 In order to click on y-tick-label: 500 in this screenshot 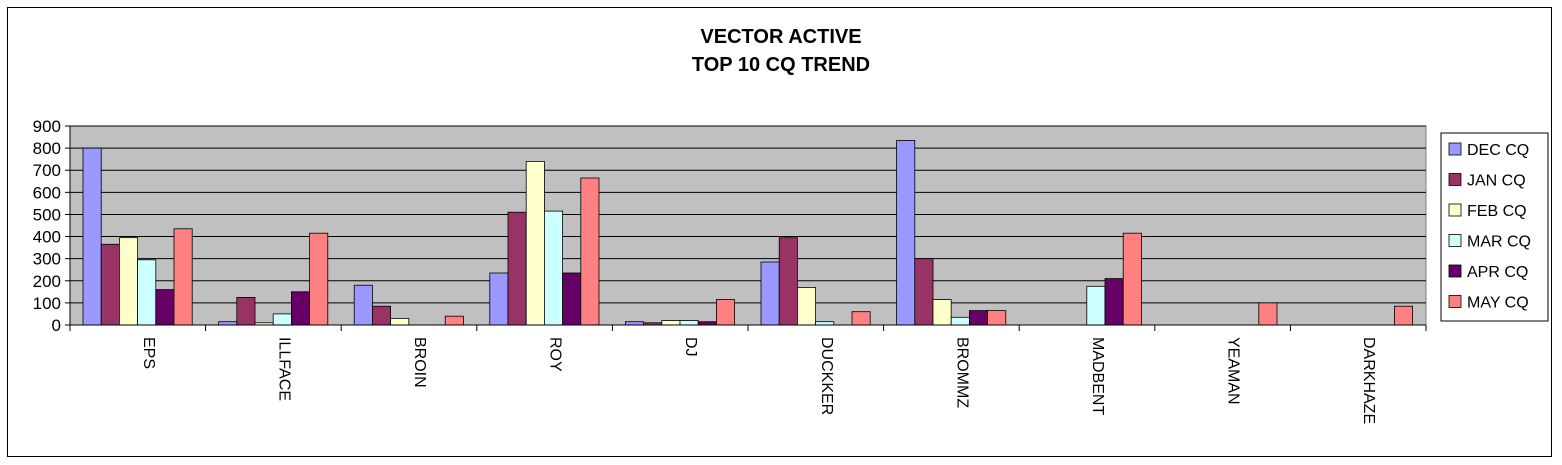, I will do `click(47, 214)`.